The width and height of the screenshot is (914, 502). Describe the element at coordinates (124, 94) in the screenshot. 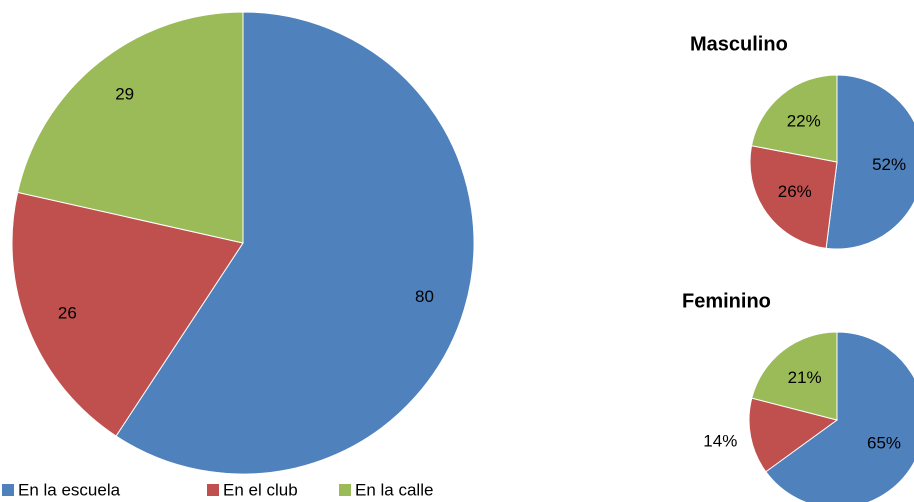

I see `data-label: 29` at that location.